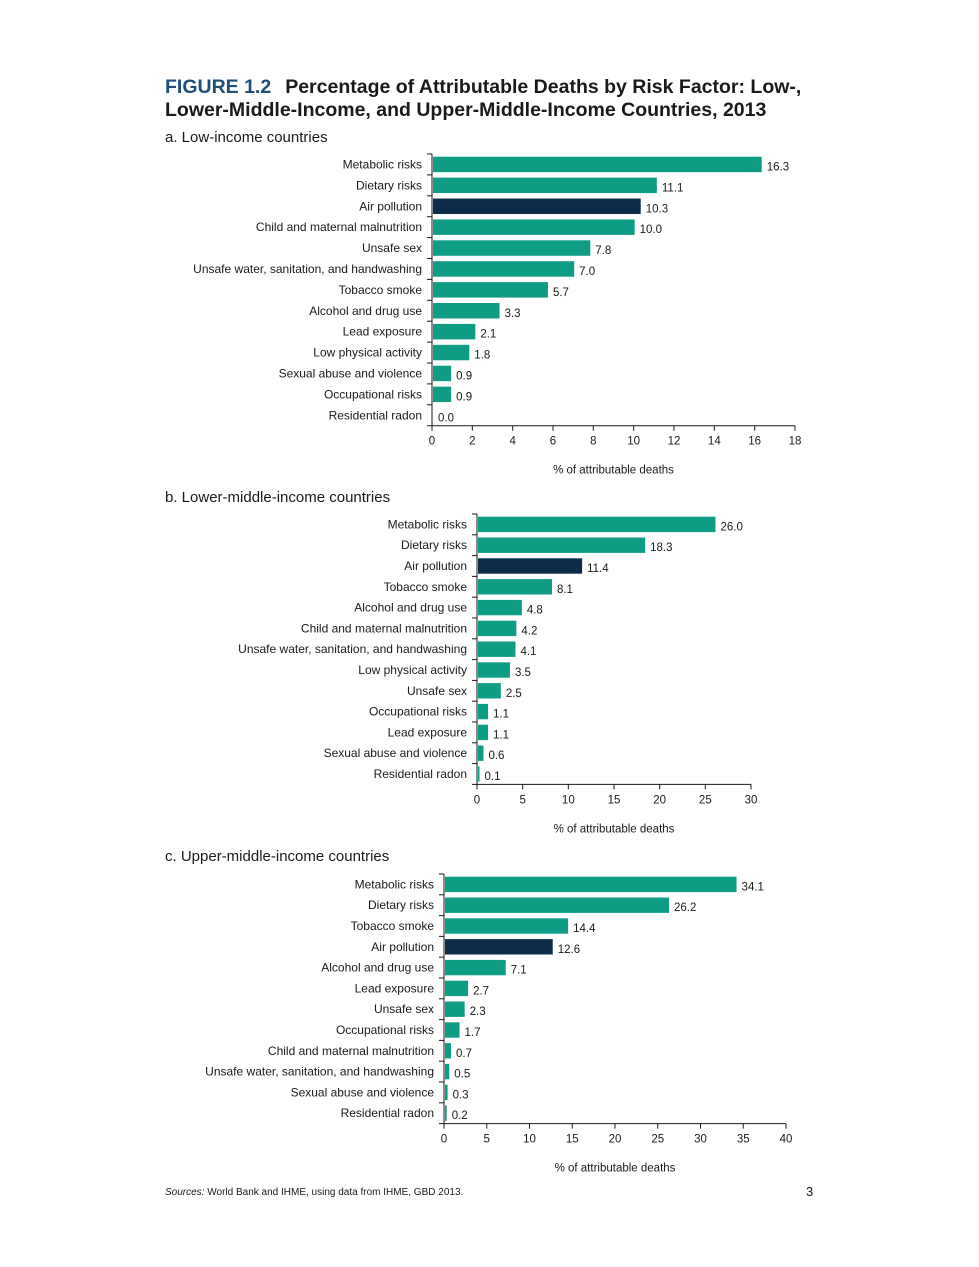 This screenshot has height=1267, width=979. Describe the element at coordinates (529, 631) in the screenshot. I see `data-label: 4.2` at that location.